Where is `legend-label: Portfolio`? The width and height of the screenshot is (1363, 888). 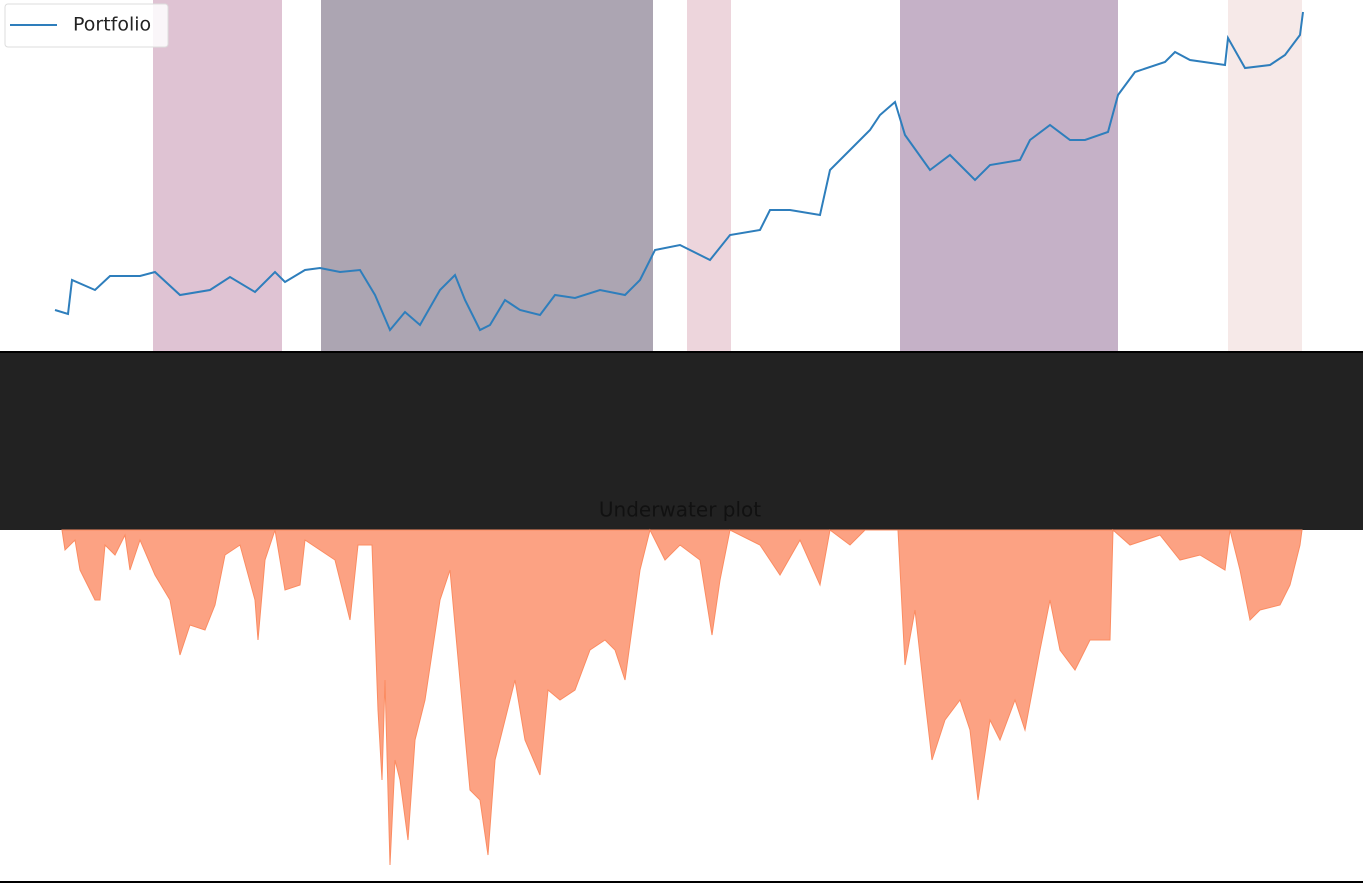
legend-label: Portfolio is located at coordinates (112, 25).